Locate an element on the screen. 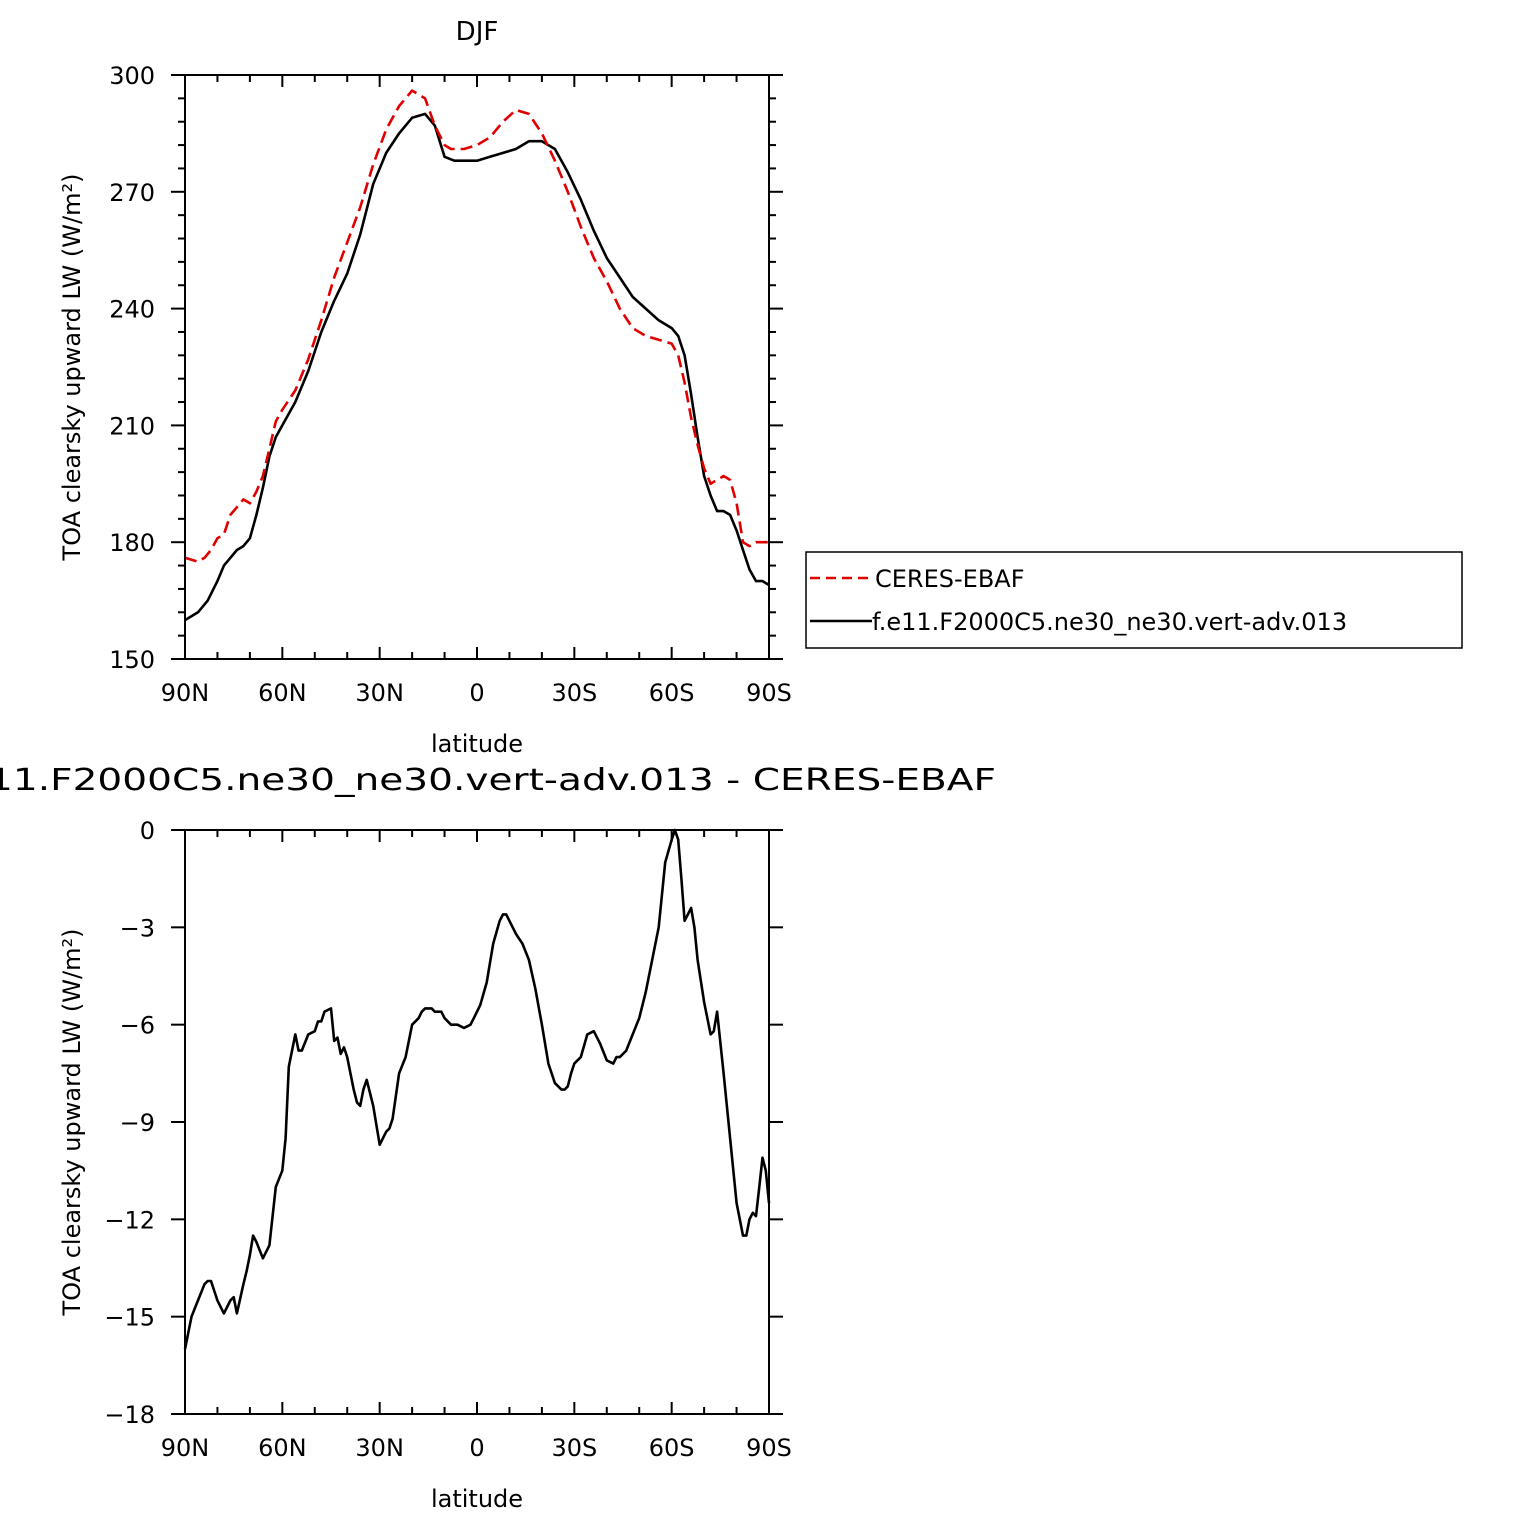  top-y-tick-label: 180 is located at coordinates (132, 543).